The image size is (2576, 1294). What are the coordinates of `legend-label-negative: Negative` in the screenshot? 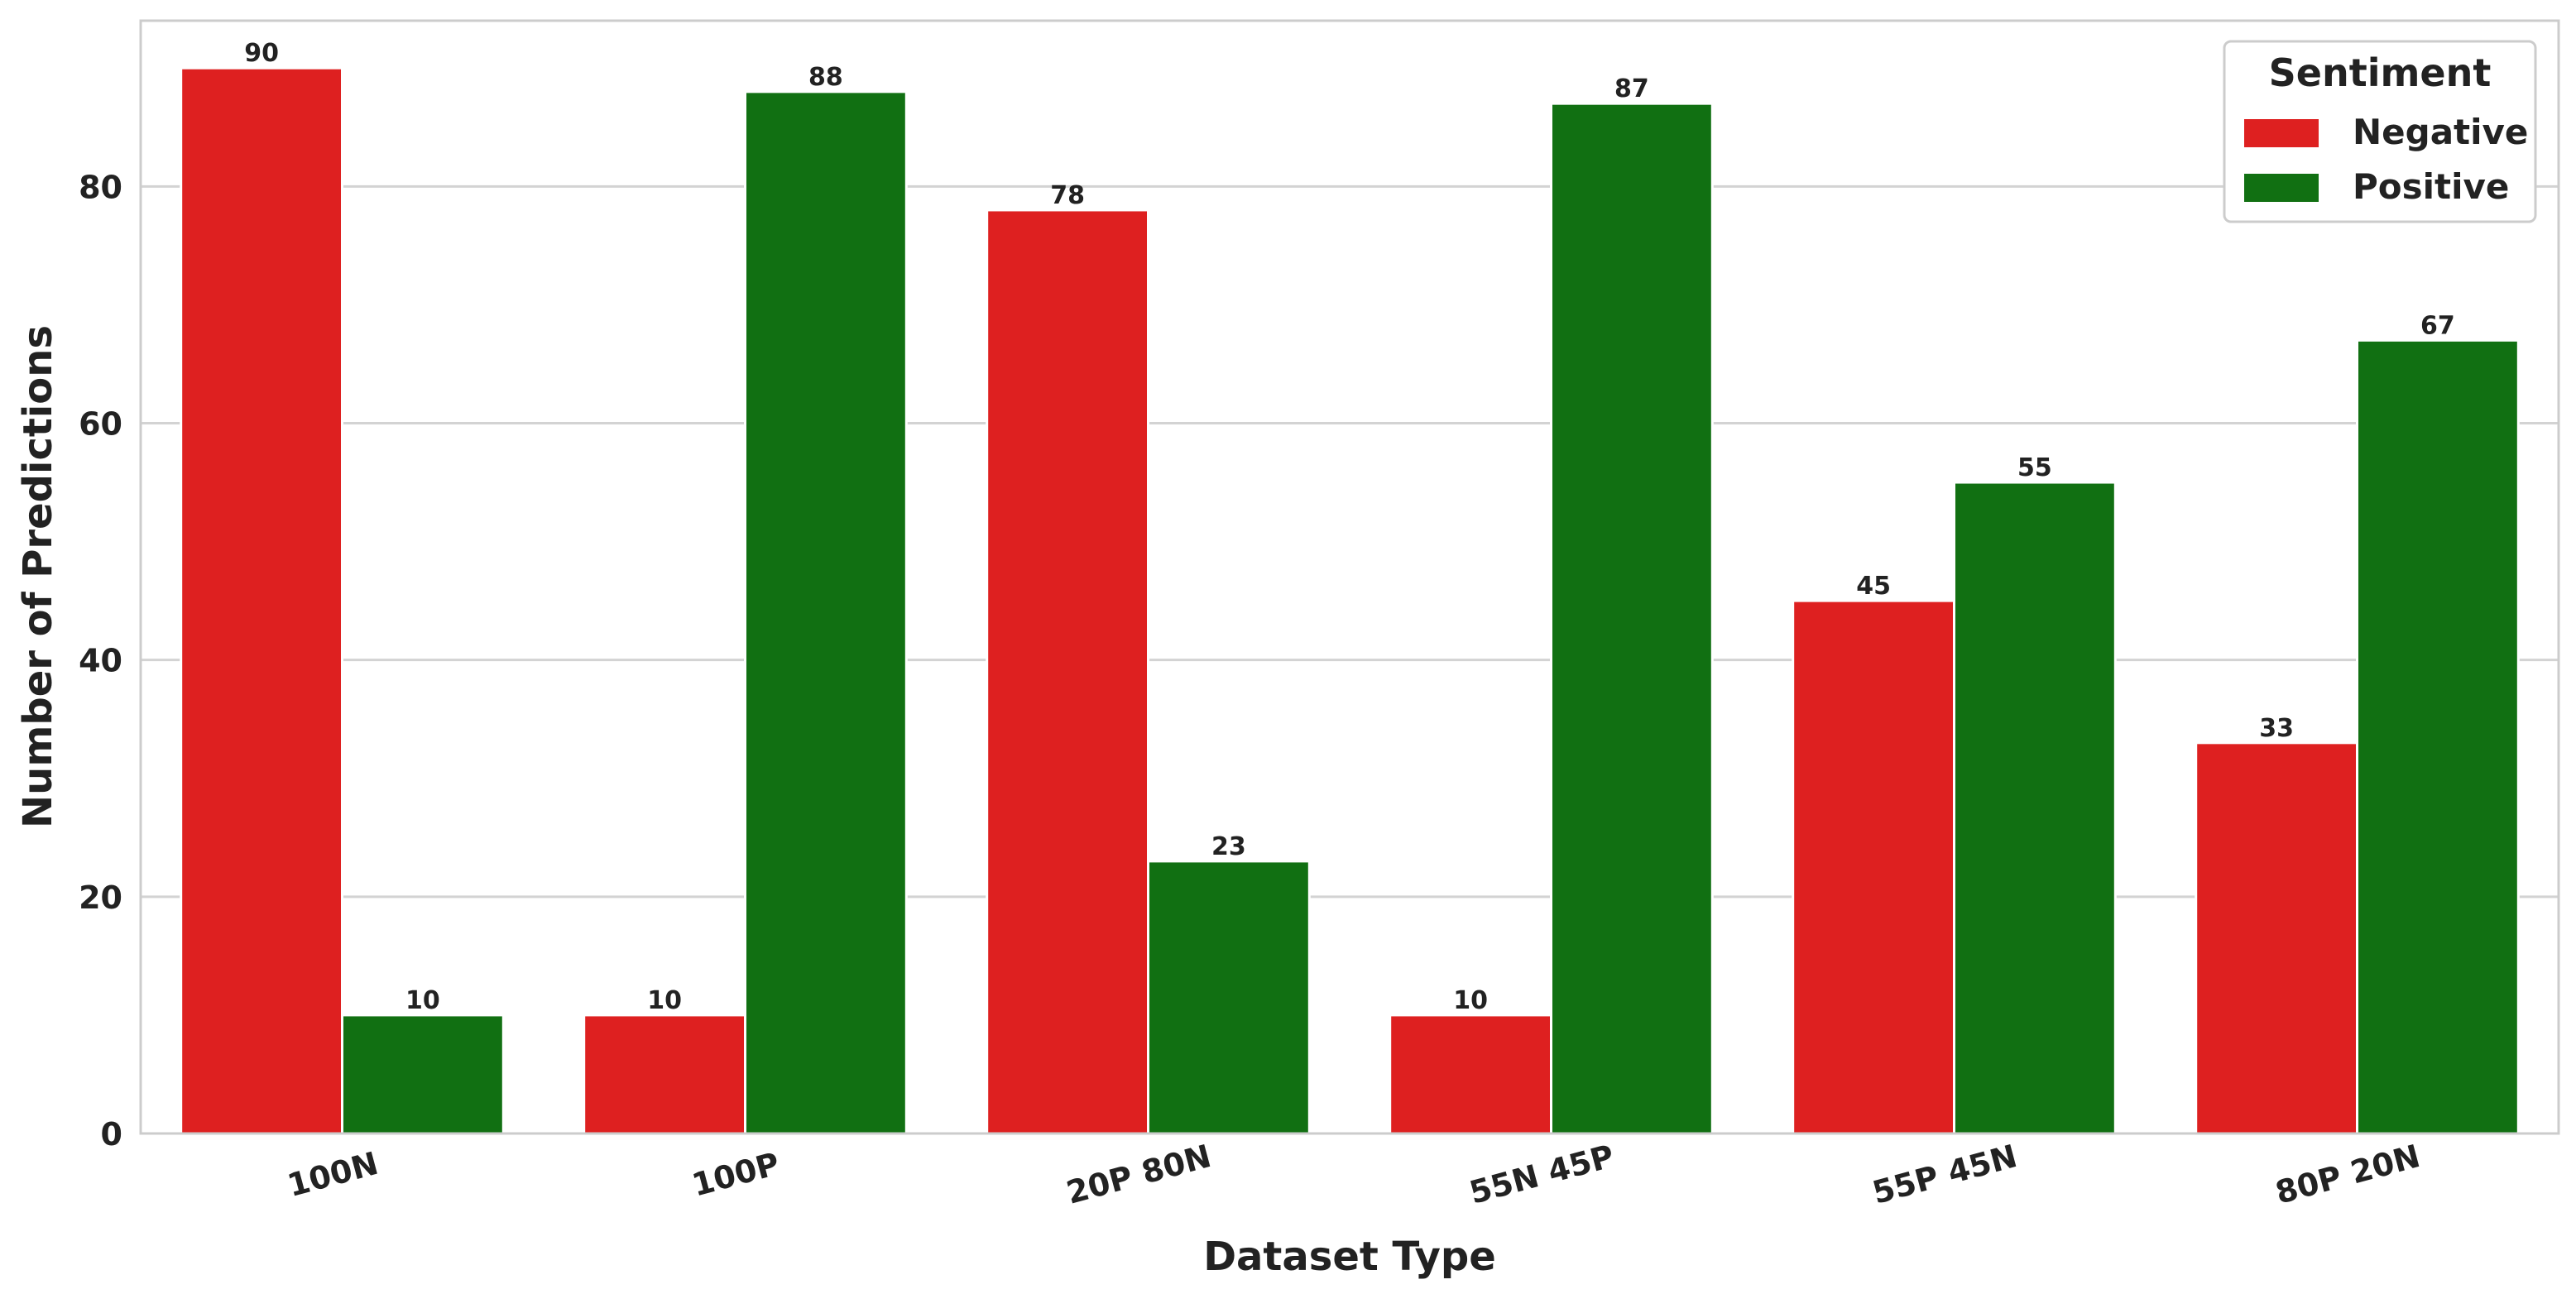 It's located at (2440, 132).